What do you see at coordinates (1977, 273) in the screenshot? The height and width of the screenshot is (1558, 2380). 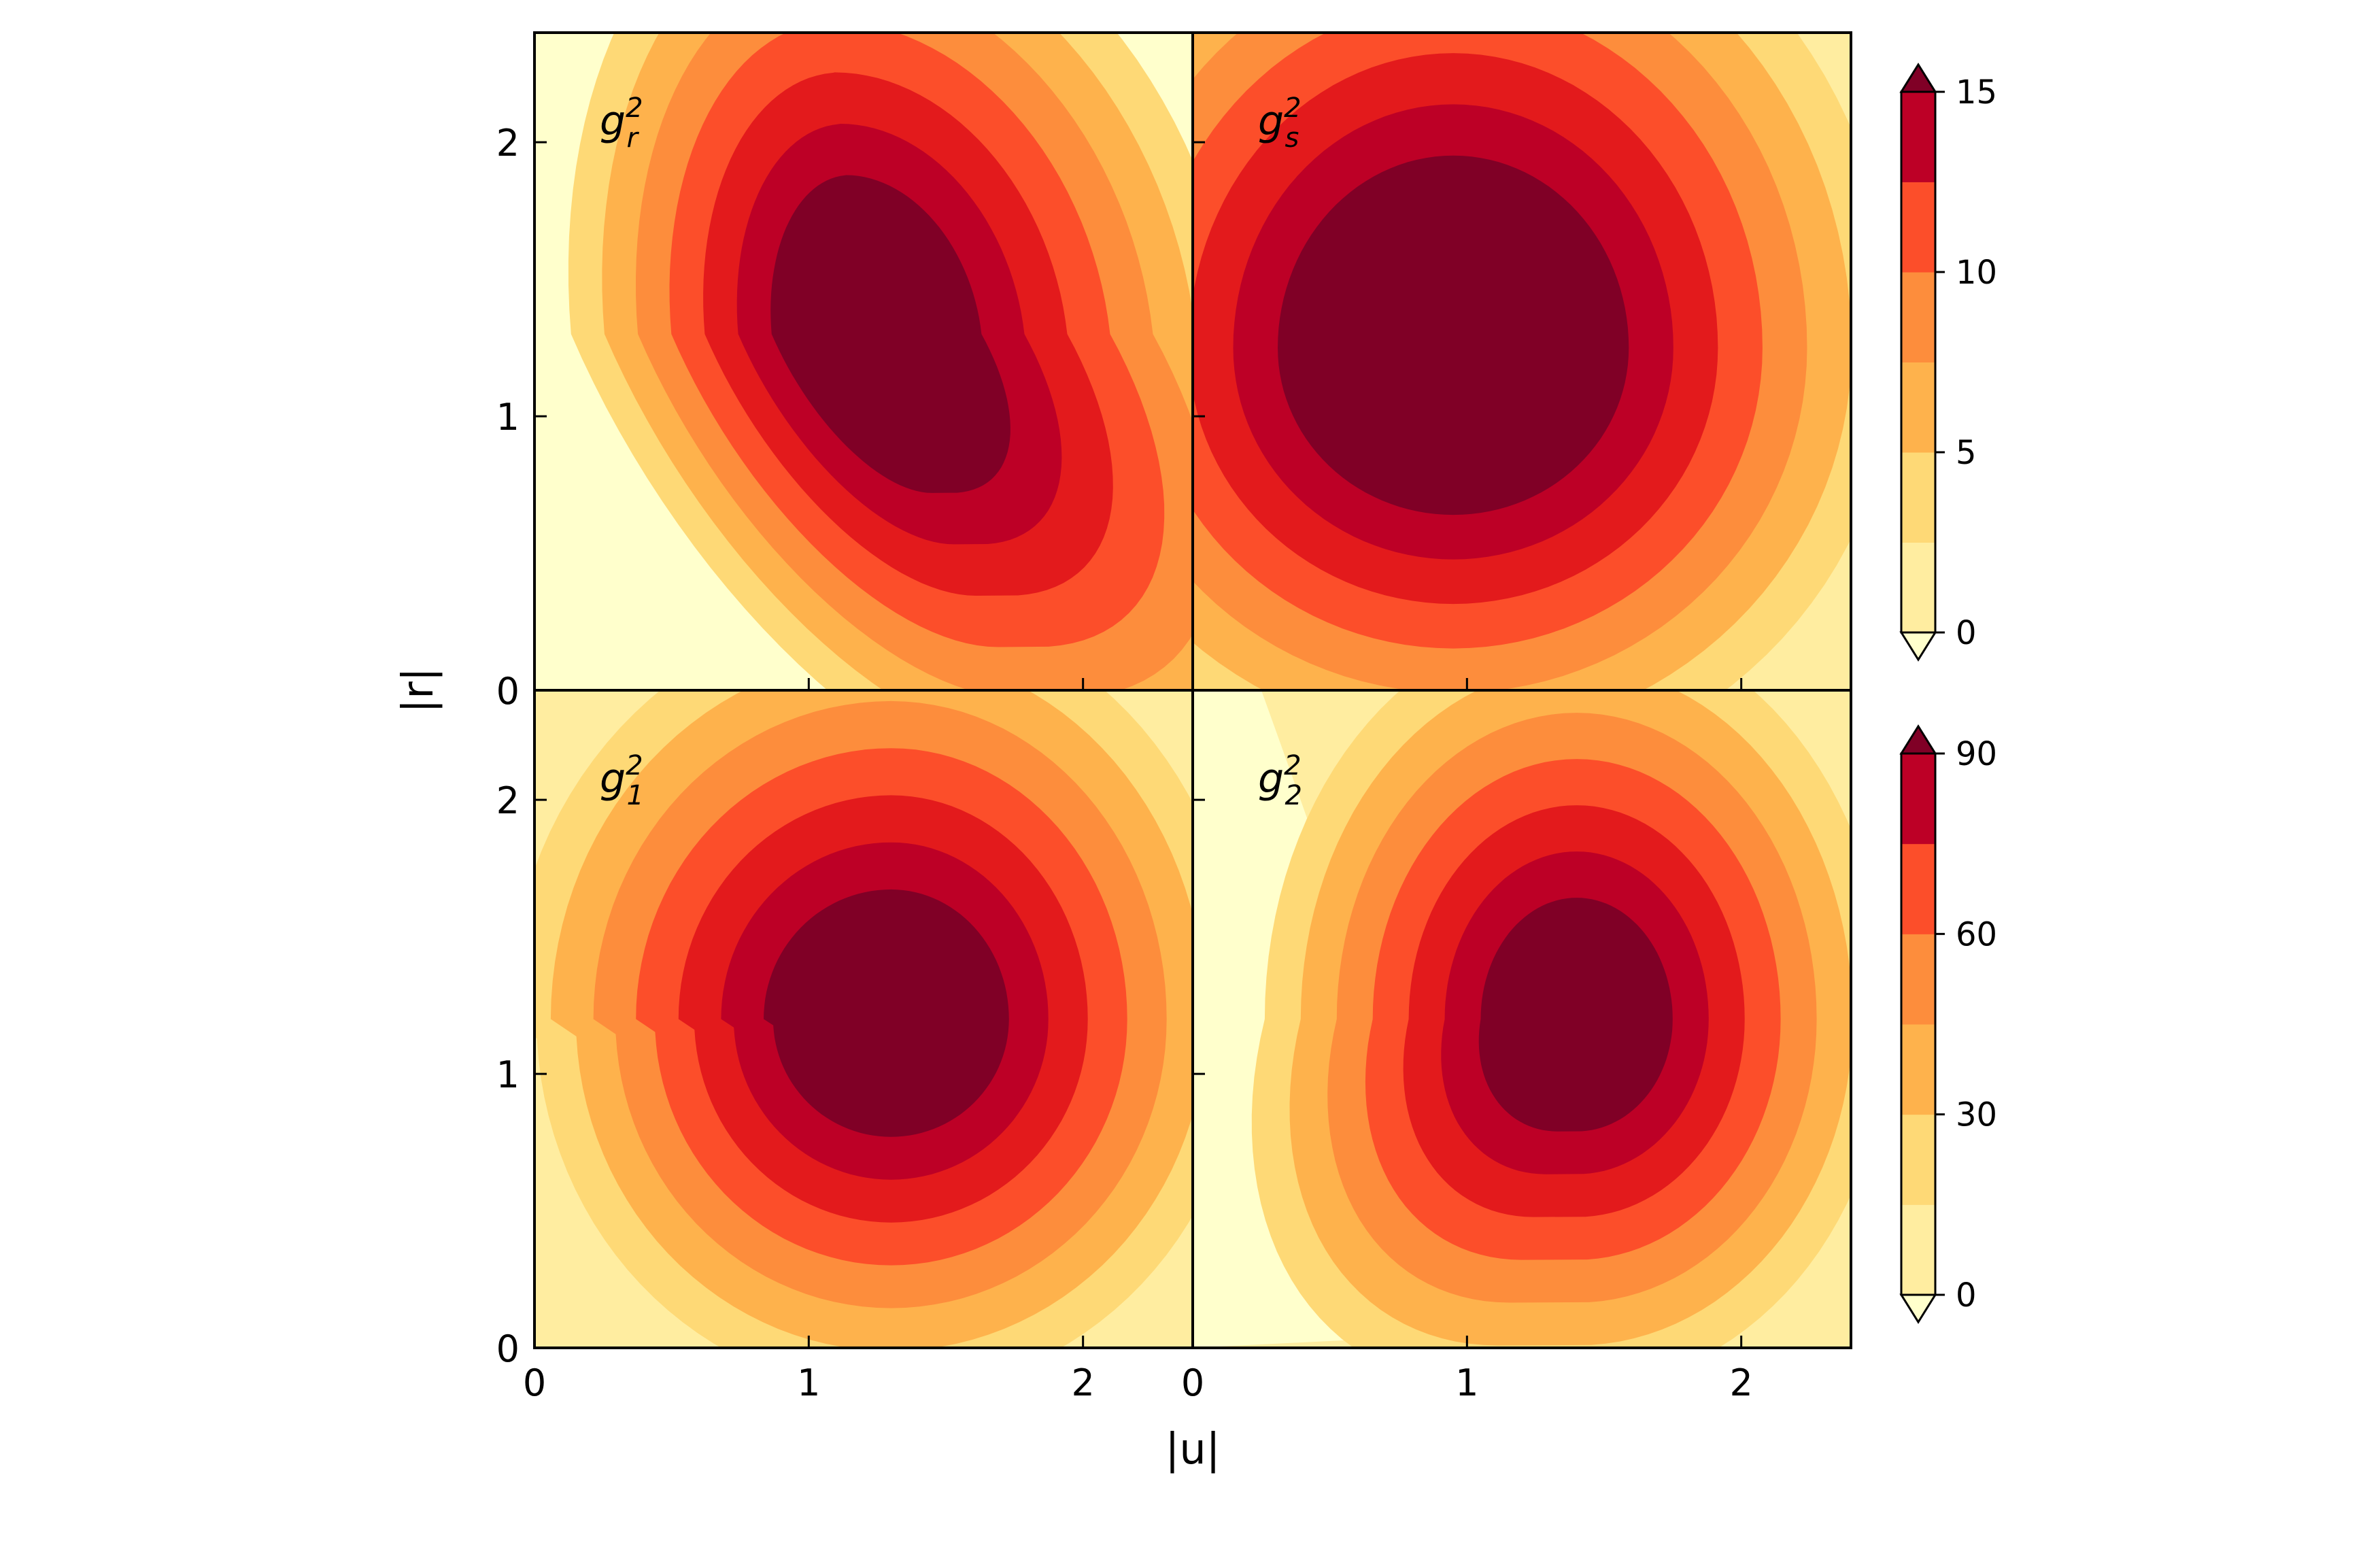 I see `colorbar-tick-label: 10` at bounding box center [1977, 273].